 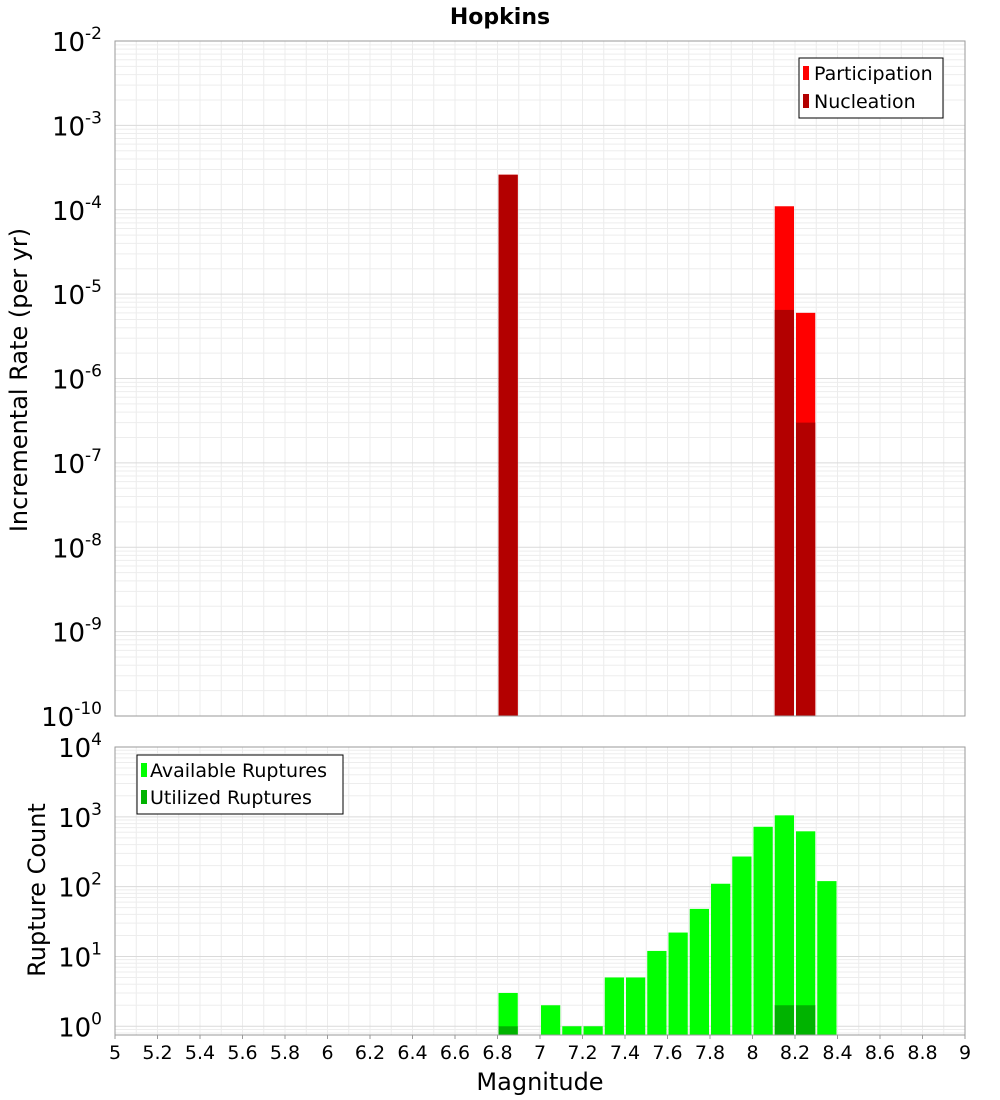 What do you see at coordinates (77, 379) in the screenshot?
I see `top-y-tick-label: 10⁻⁶` at bounding box center [77, 379].